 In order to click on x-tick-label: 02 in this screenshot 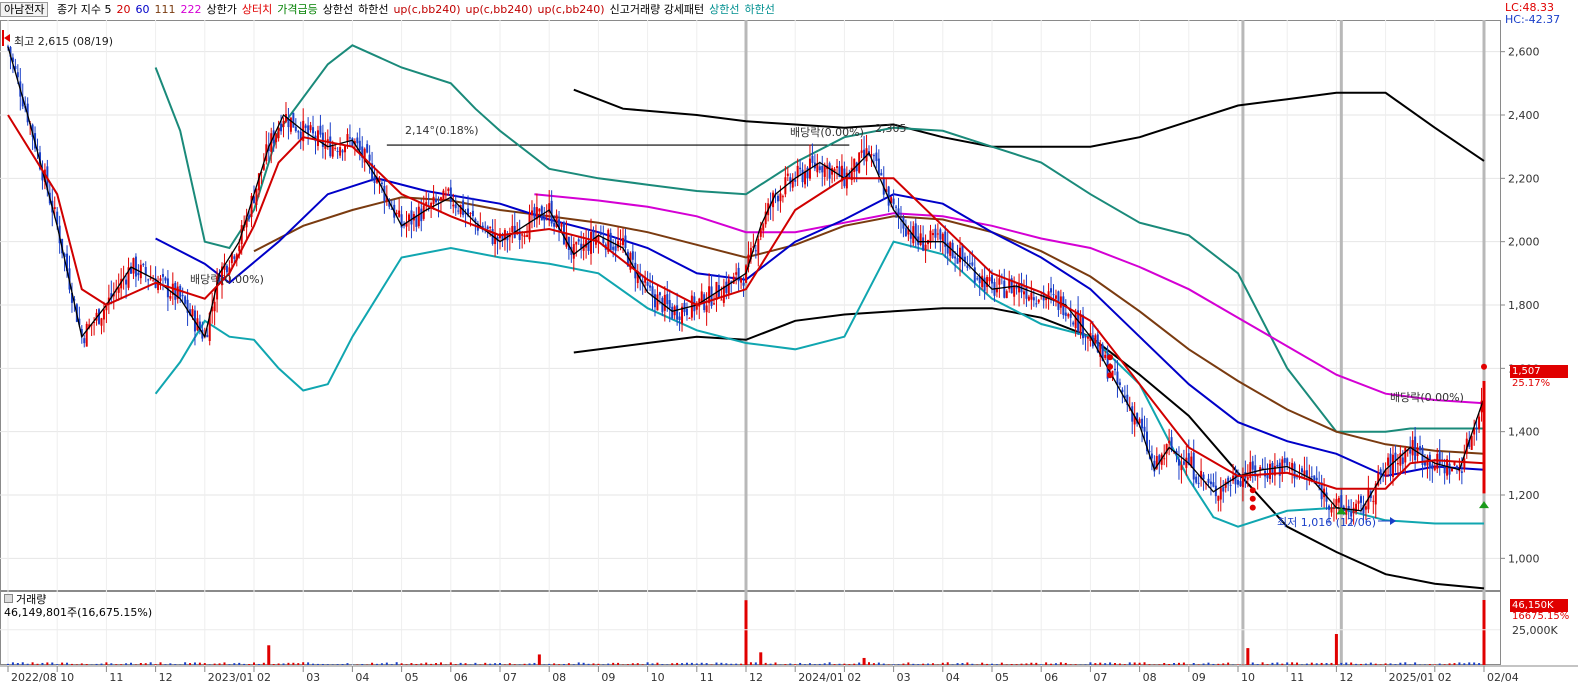, I will do `click(854, 677)`.